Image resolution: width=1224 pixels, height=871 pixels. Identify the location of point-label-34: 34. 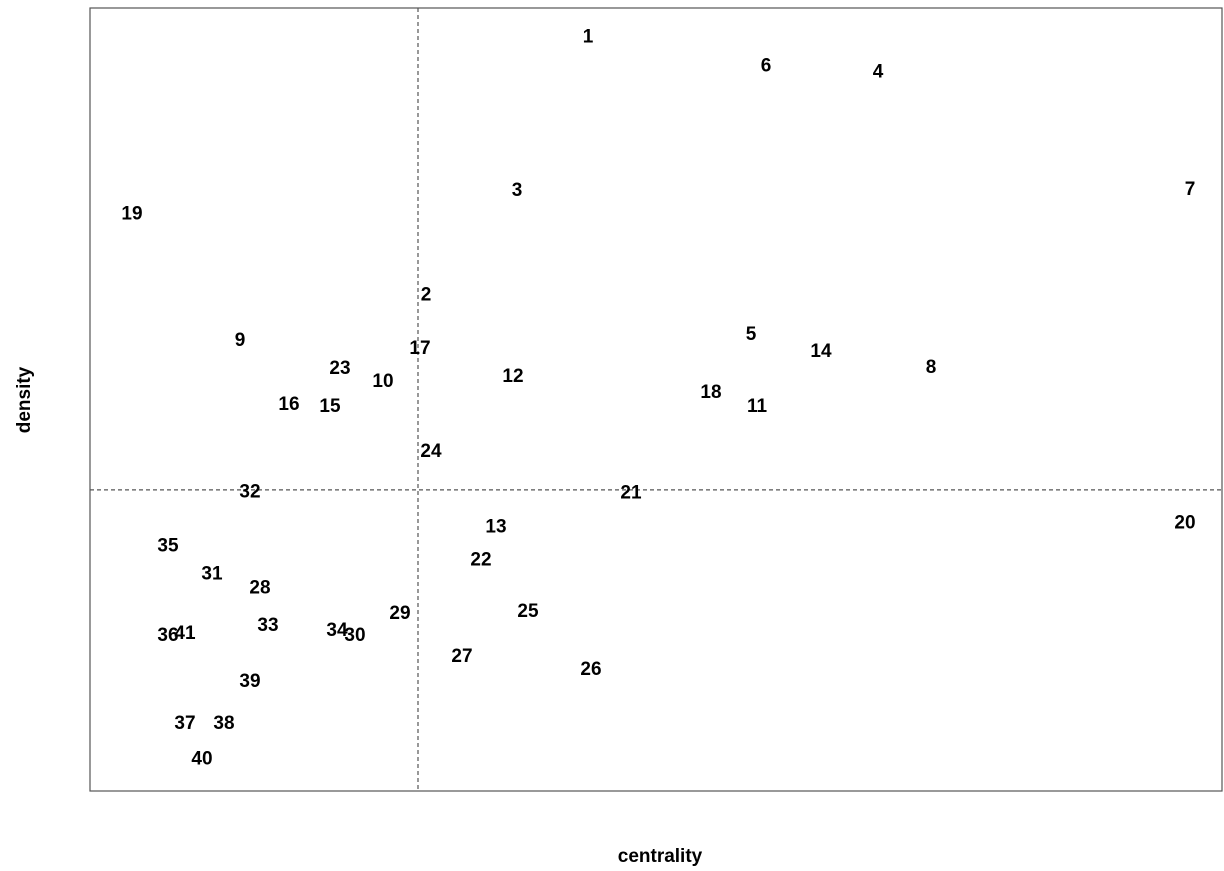
(337, 630).